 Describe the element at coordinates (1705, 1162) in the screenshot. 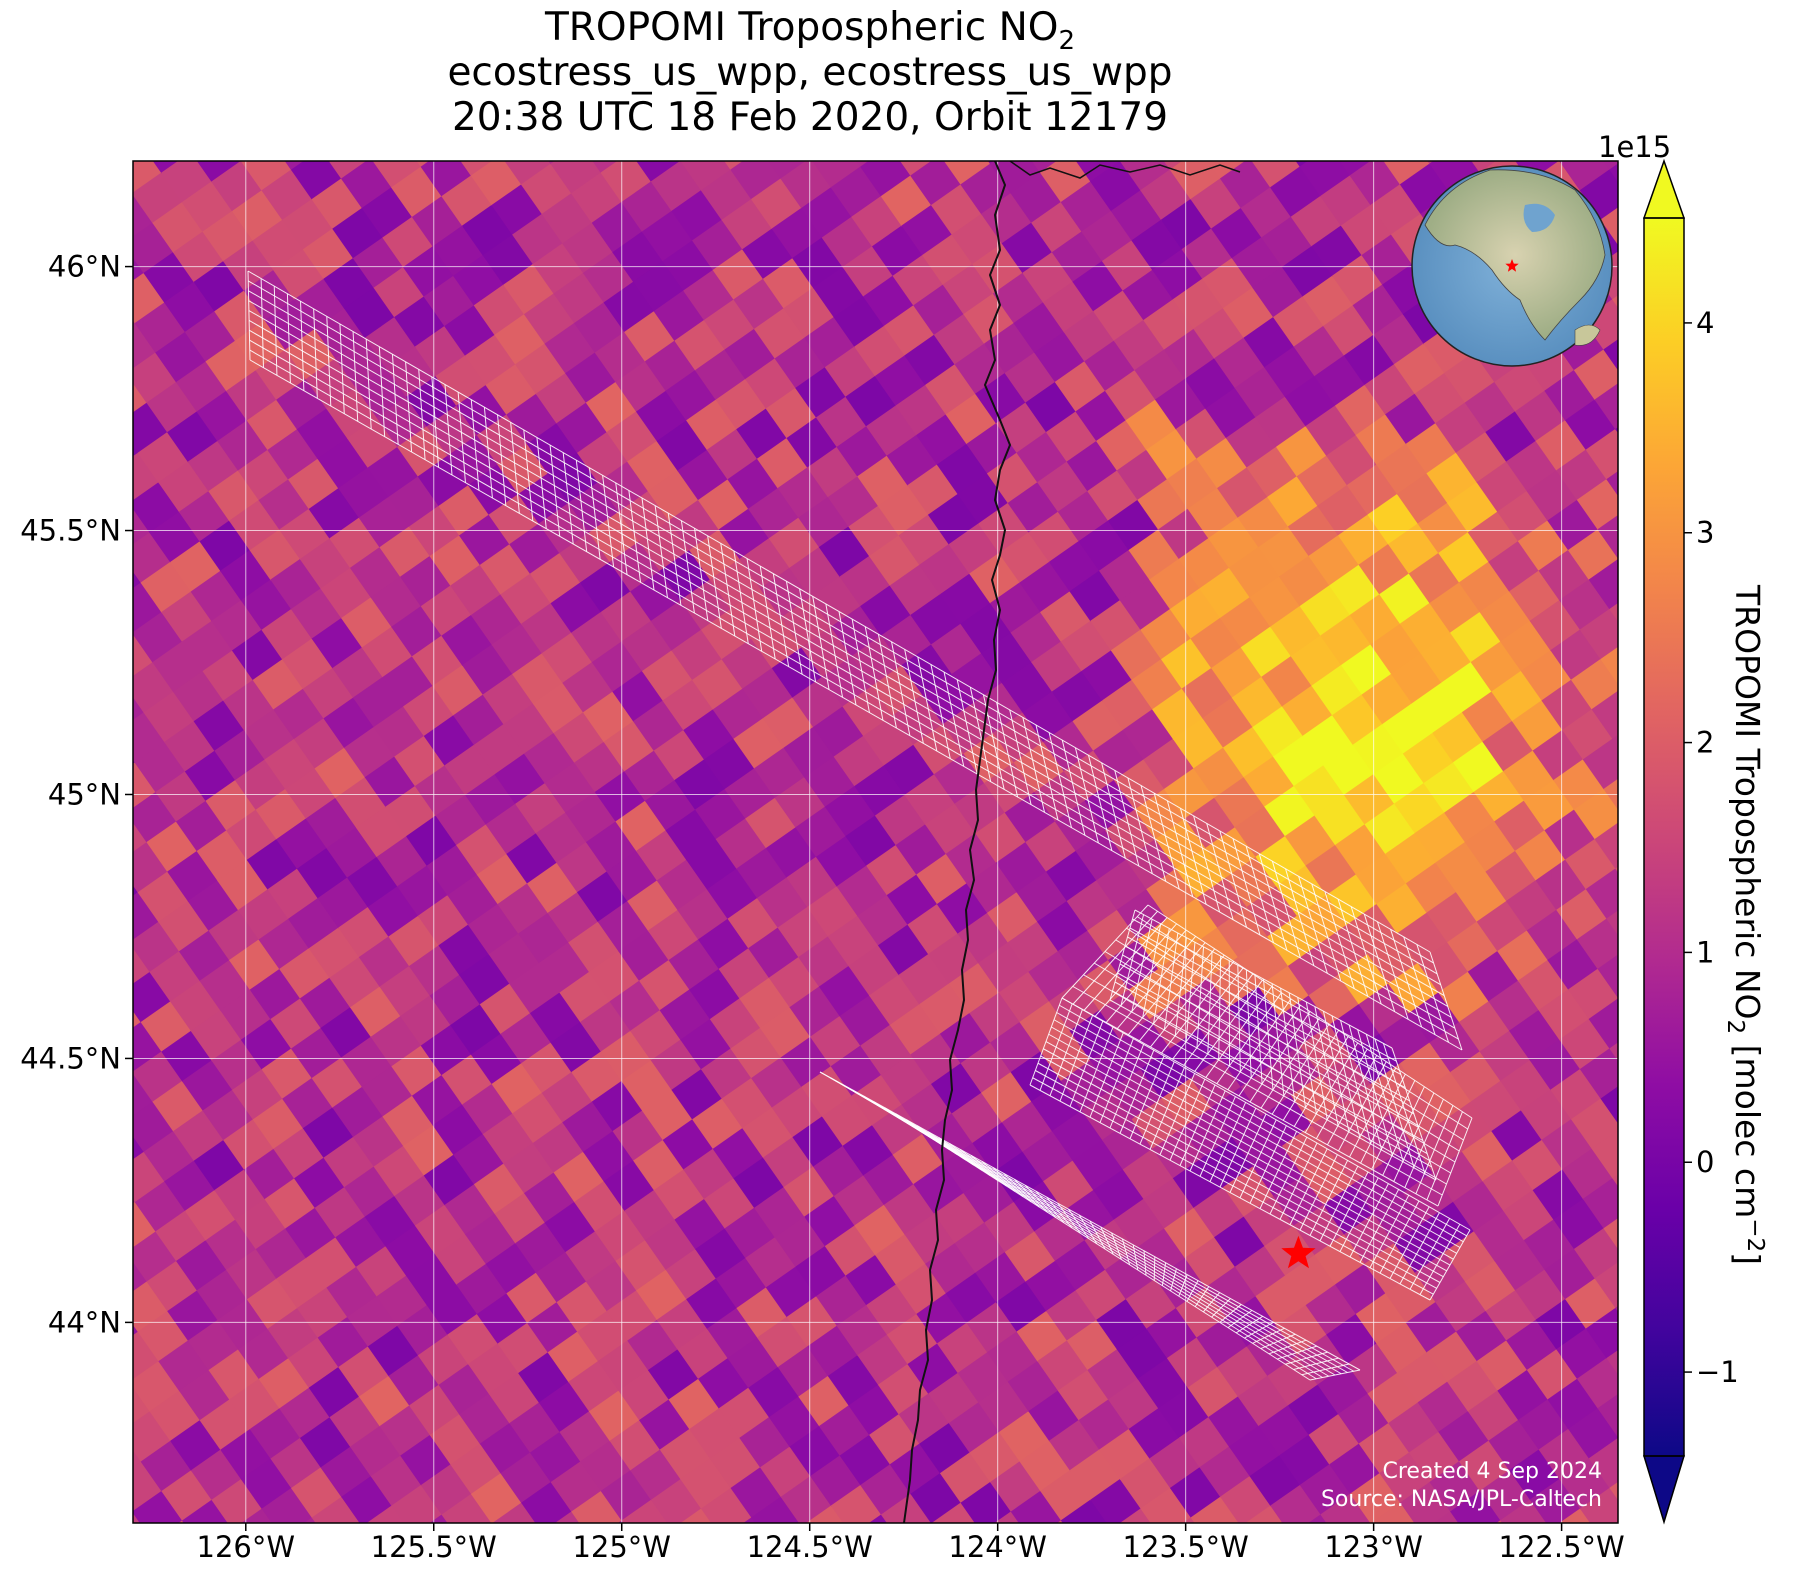

I see `colorbar-tick-label: 0` at that location.